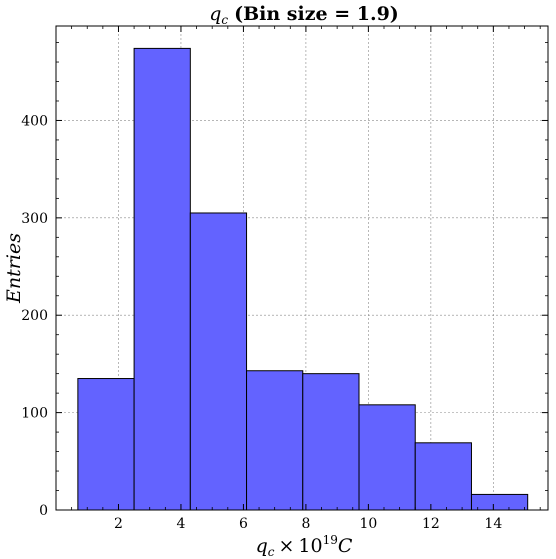 This screenshot has height=559, width=556. I want to click on y-tick-label: 0, so click(43, 511).